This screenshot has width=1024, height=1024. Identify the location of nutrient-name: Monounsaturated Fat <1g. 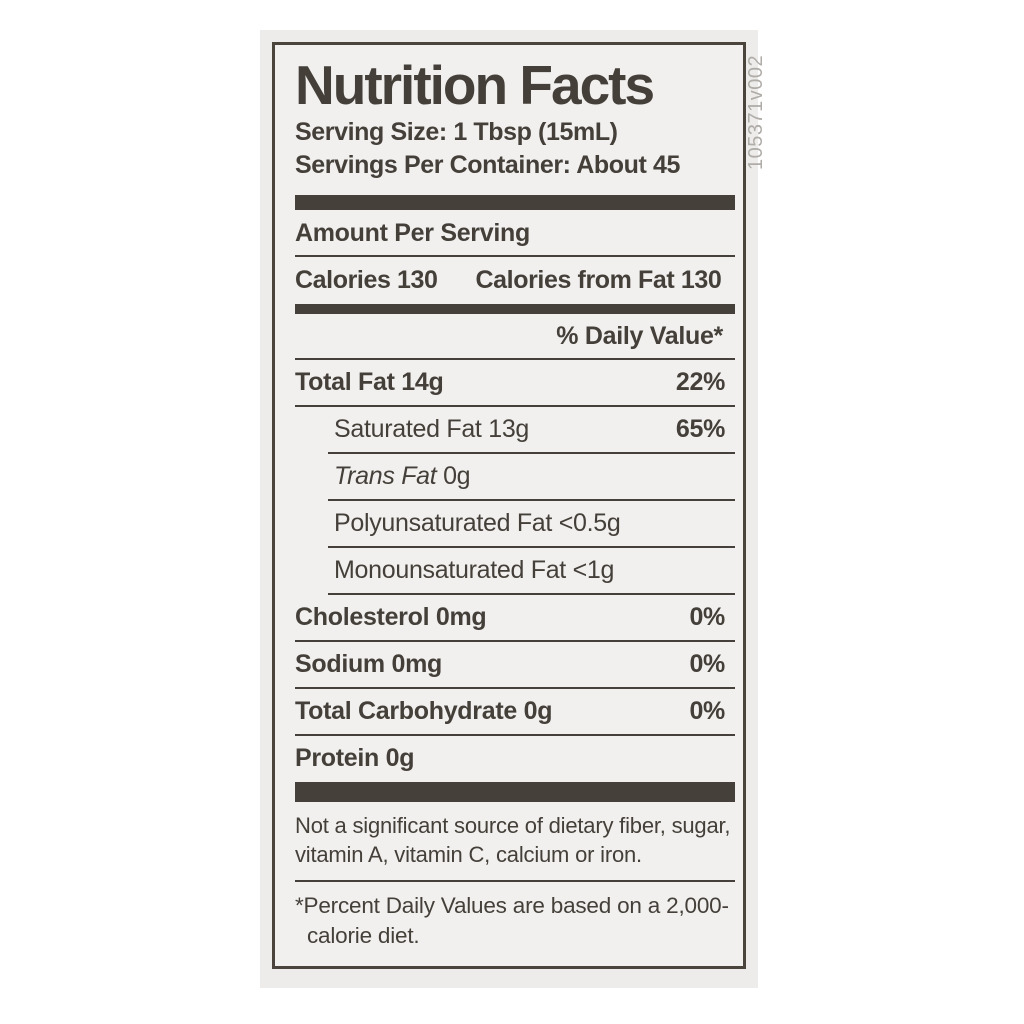
(474, 570).